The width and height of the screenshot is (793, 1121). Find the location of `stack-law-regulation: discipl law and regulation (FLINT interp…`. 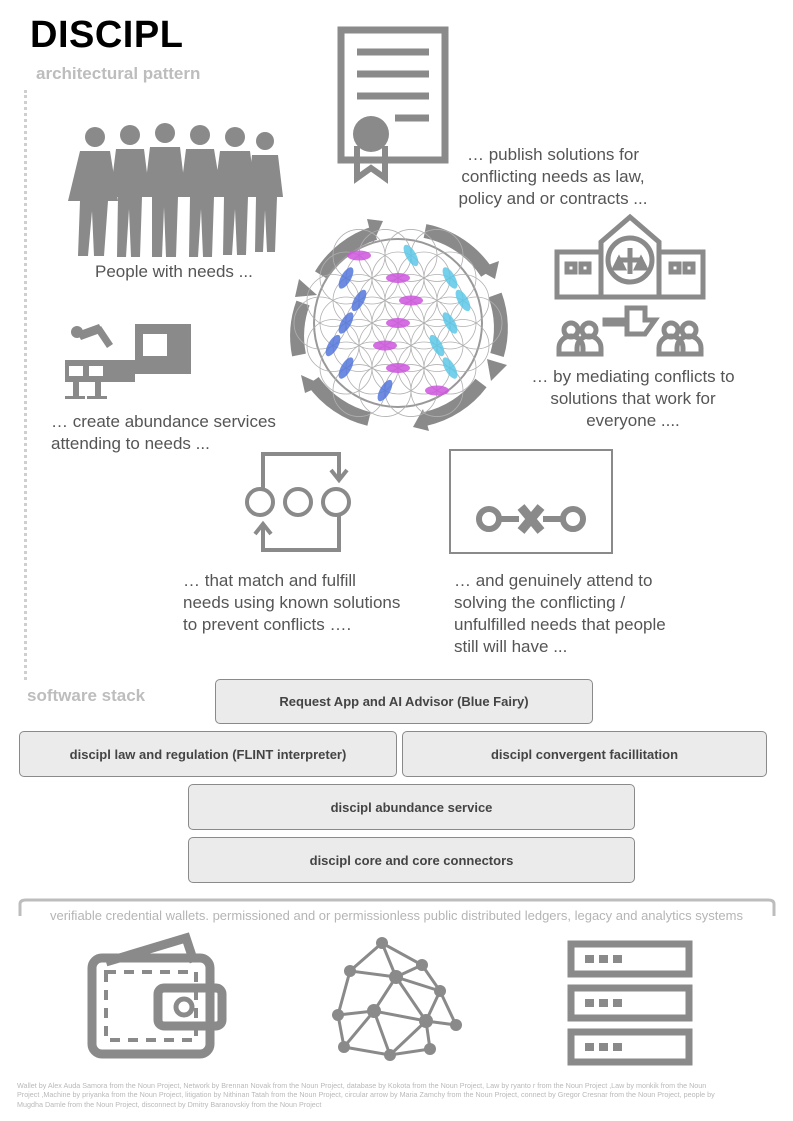

stack-law-regulation: discipl law and regulation (FLINT interp… is located at coordinates (208, 754).